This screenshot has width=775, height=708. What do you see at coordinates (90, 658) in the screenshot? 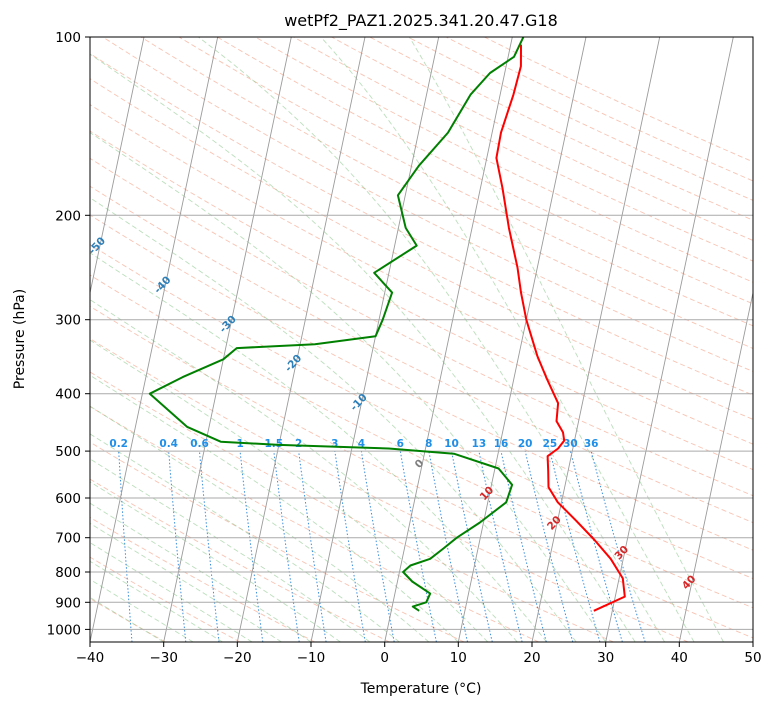
I see `x-tick-label: −40` at bounding box center [90, 658].